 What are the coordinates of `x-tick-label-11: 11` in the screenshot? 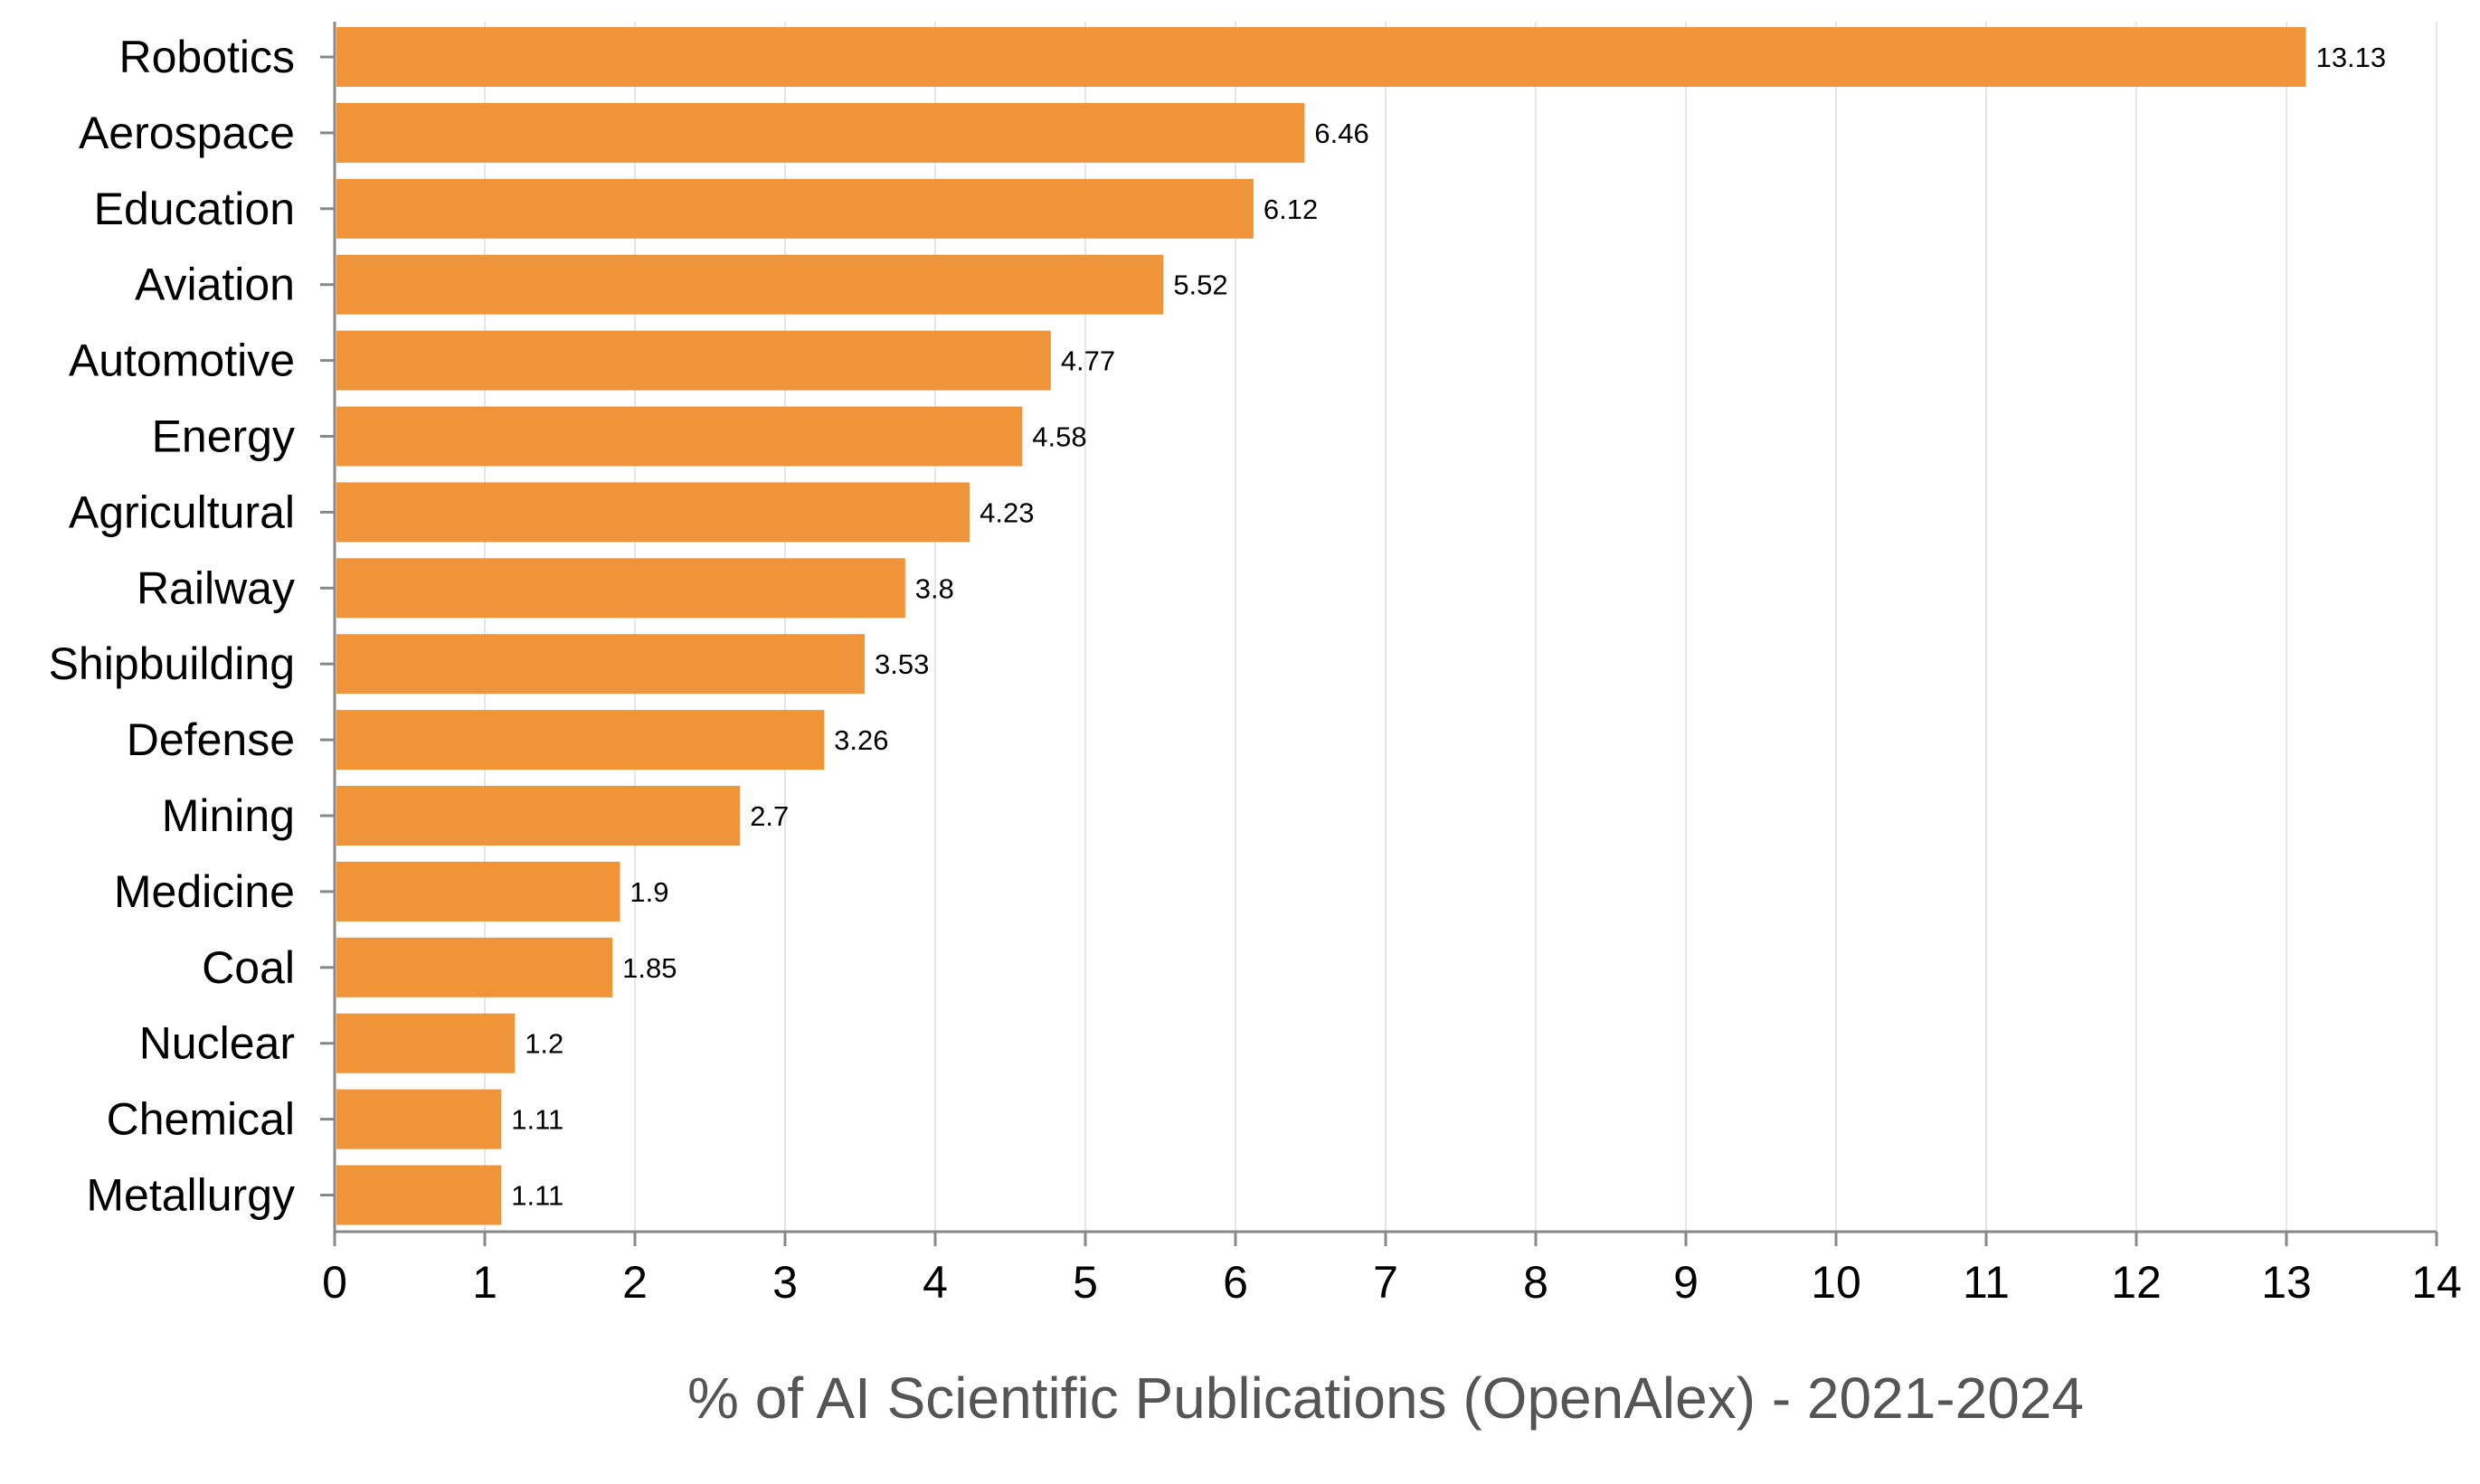 It's located at (1986, 1282).